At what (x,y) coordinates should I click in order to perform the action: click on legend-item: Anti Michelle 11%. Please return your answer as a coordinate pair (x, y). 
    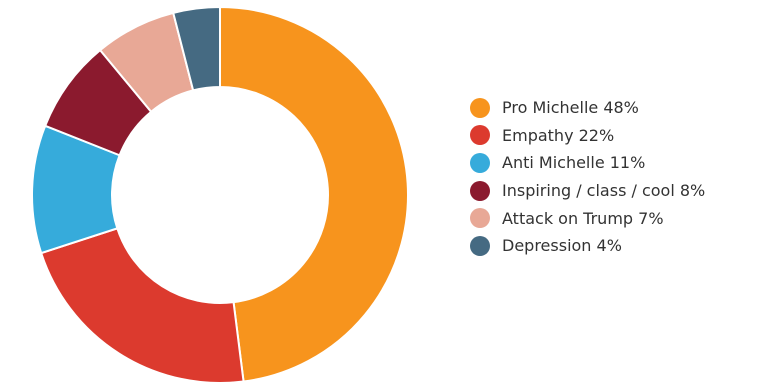
    Looking at the image, I should click on (587, 163).